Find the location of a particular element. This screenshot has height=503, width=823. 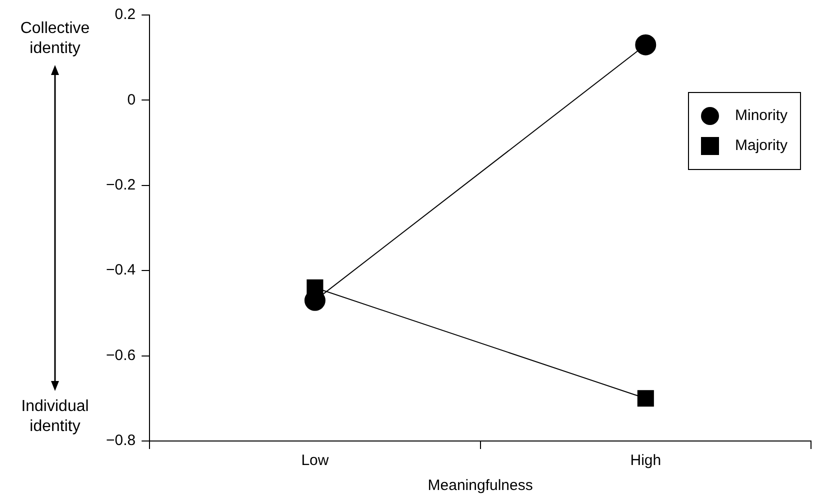

x-tick-label: Low is located at coordinates (315, 461).